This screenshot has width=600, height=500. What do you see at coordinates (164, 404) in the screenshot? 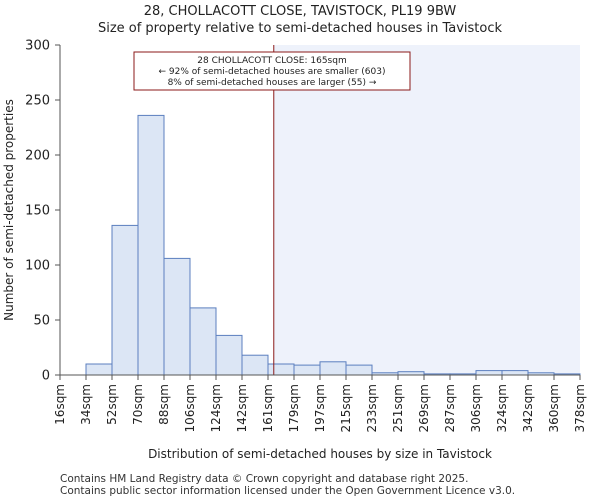
I see `x-tick-label: 88sqm` at bounding box center [164, 404].